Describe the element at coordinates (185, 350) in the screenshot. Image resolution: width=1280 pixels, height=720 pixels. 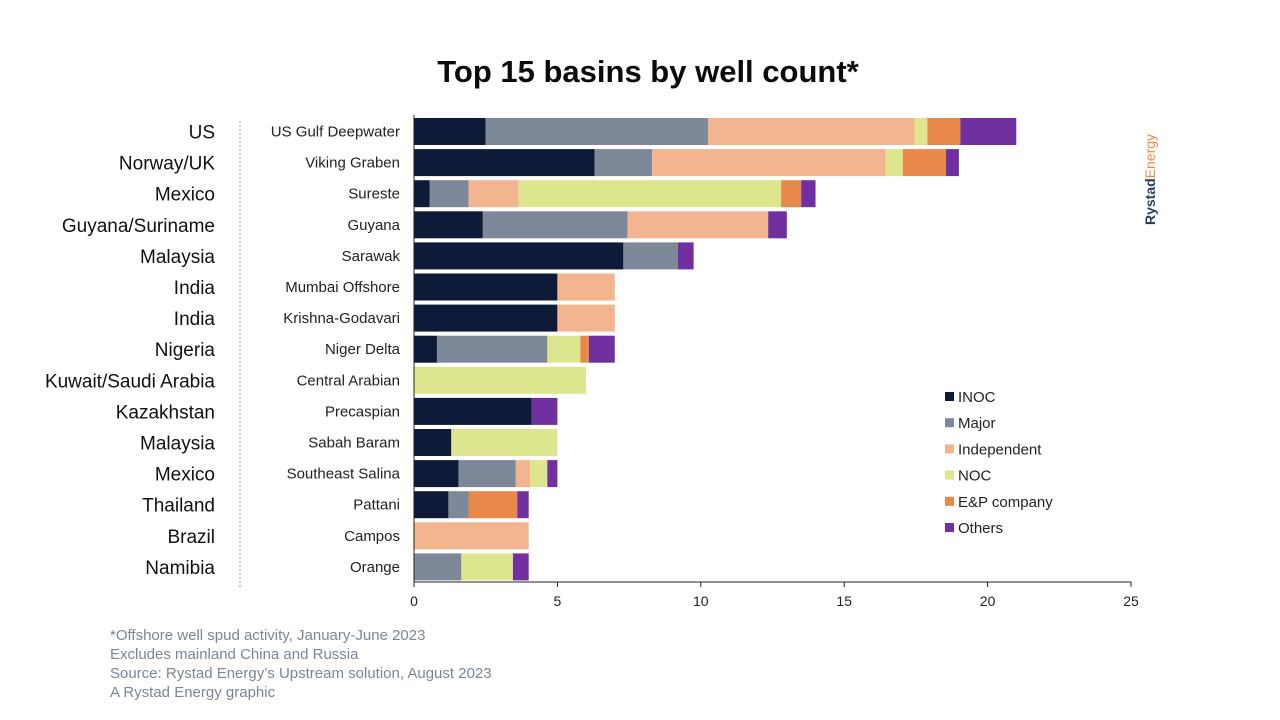
I see `country-label: Nigeria` at that location.